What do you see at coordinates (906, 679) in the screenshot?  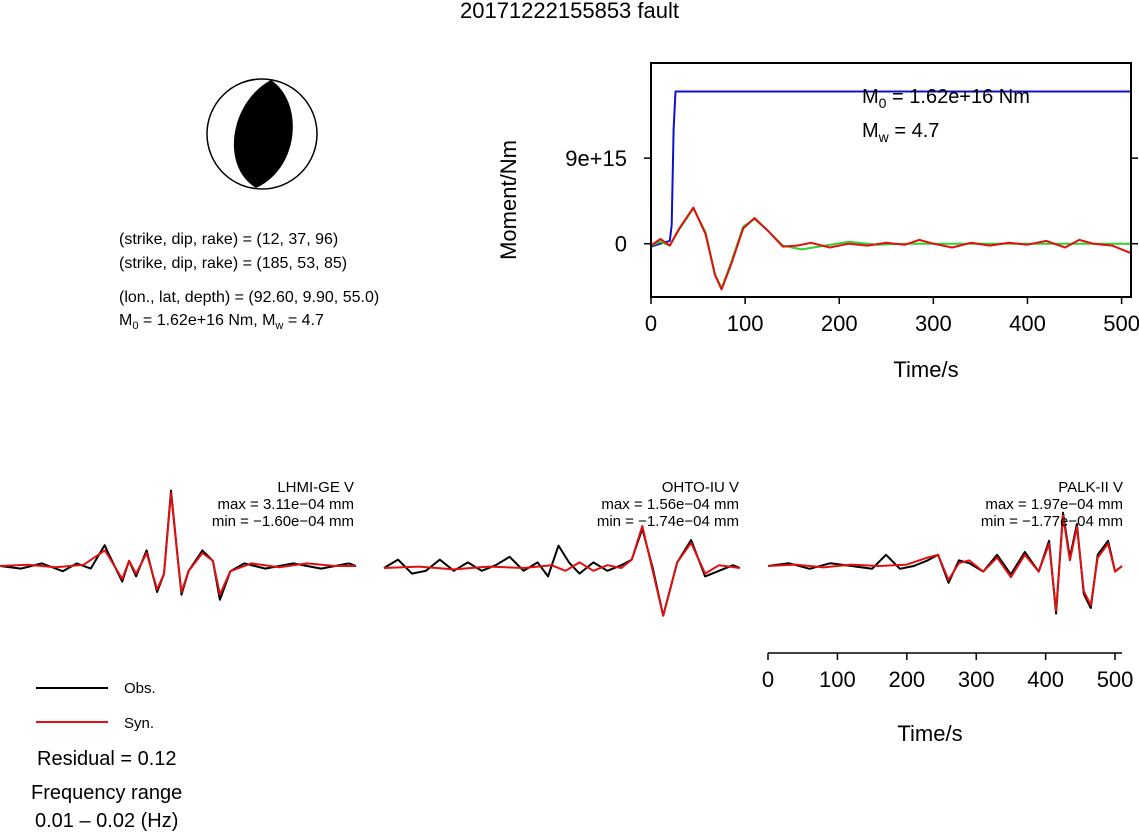 I see `waveform-x-tick-label: 200` at bounding box center [906, 679].